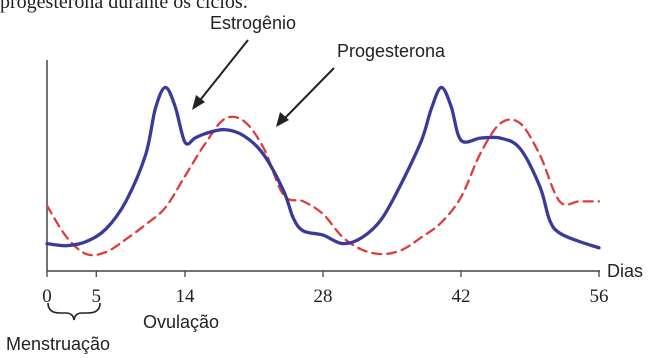  I want to click on x-tick-label: 42, so click(461, 296).